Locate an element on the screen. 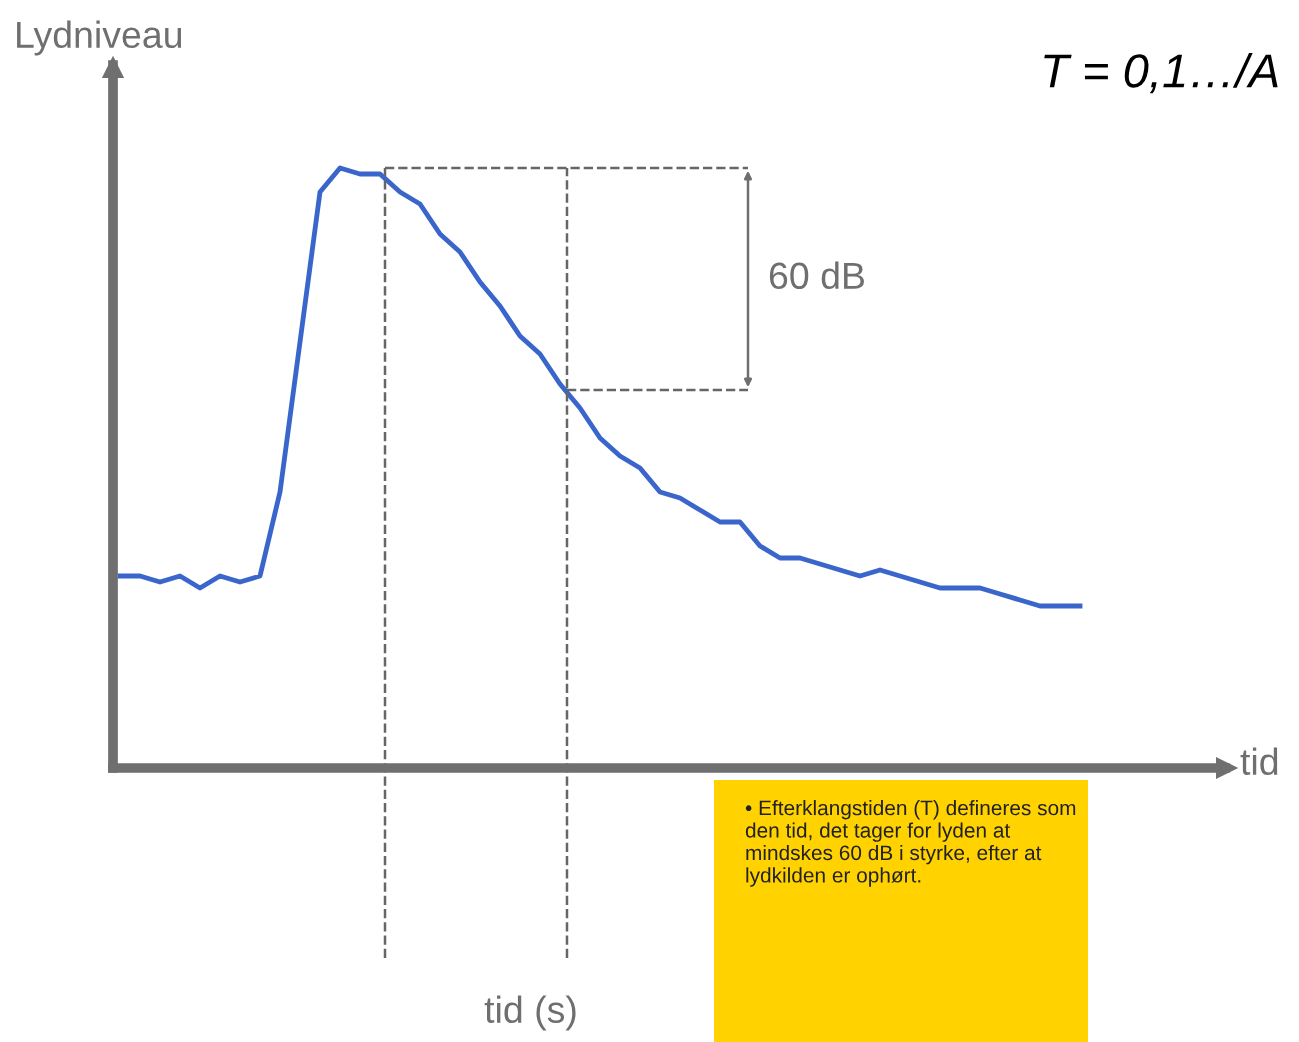  text: • Efterklangstiden (T) defineres som den tid, det tager for lyden at mindskes 60 dB i styrke, efter at lydkilden er ophørt. is located at coordinates (910, 843).